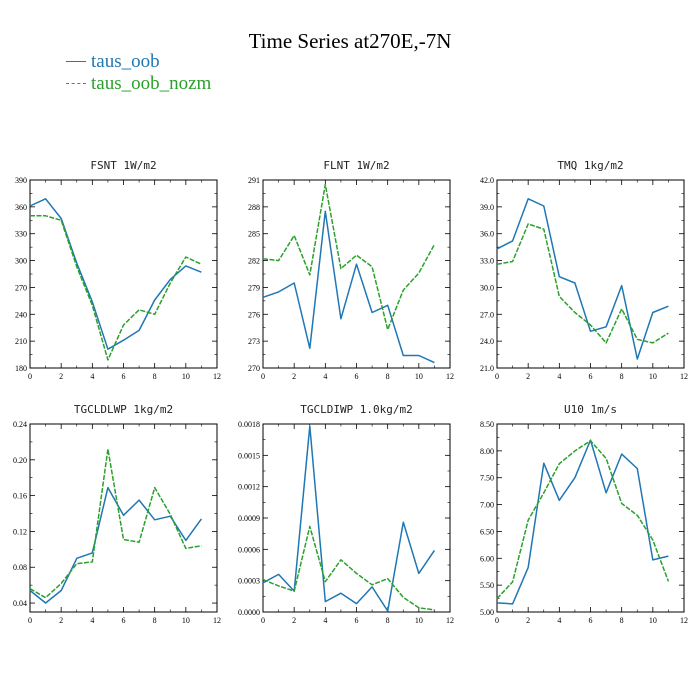  What do you see at coordinates (487, 478) in the screenshot?
I see `y-tick-label: 7.50` at bounding box center [487, 478].